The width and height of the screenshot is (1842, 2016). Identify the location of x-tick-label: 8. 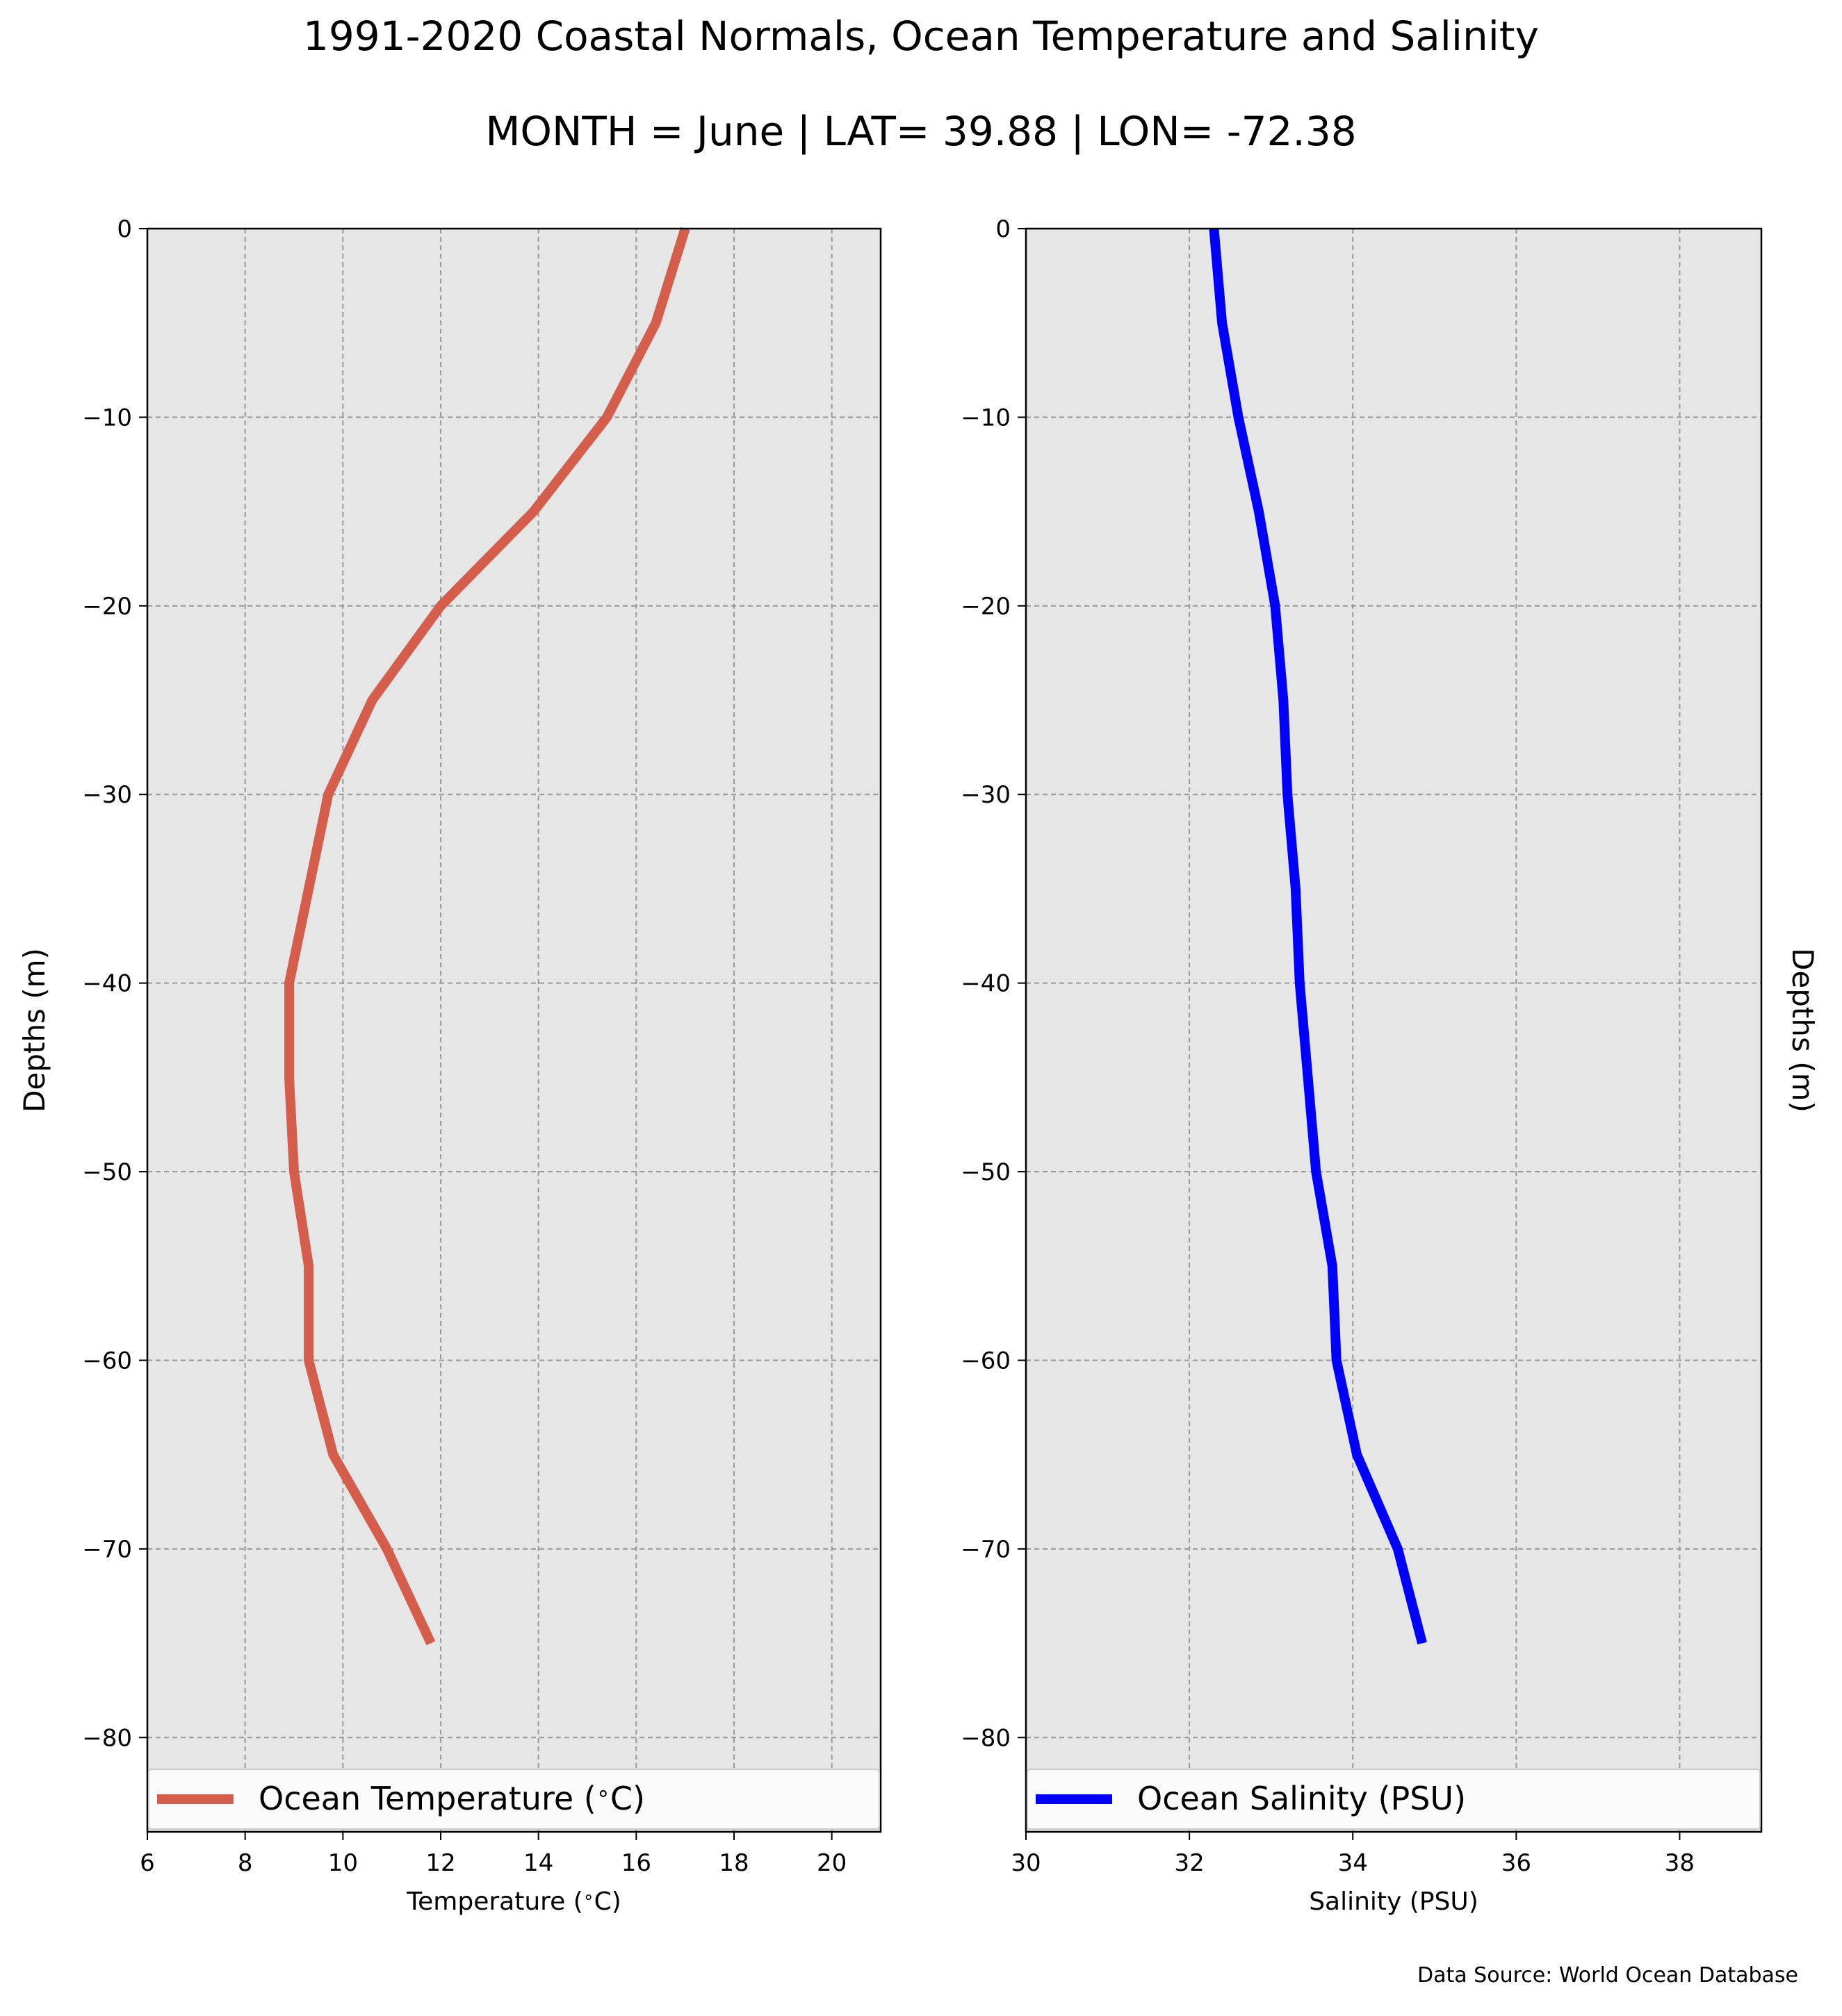
(245, 1863).